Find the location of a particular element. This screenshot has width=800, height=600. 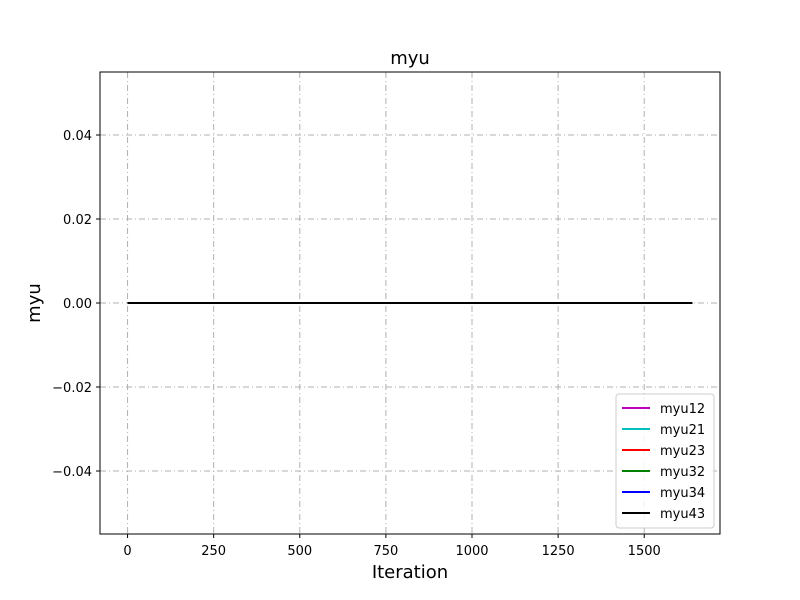

legend-label-myu21: myu21 is located at coordinates (682, 430).